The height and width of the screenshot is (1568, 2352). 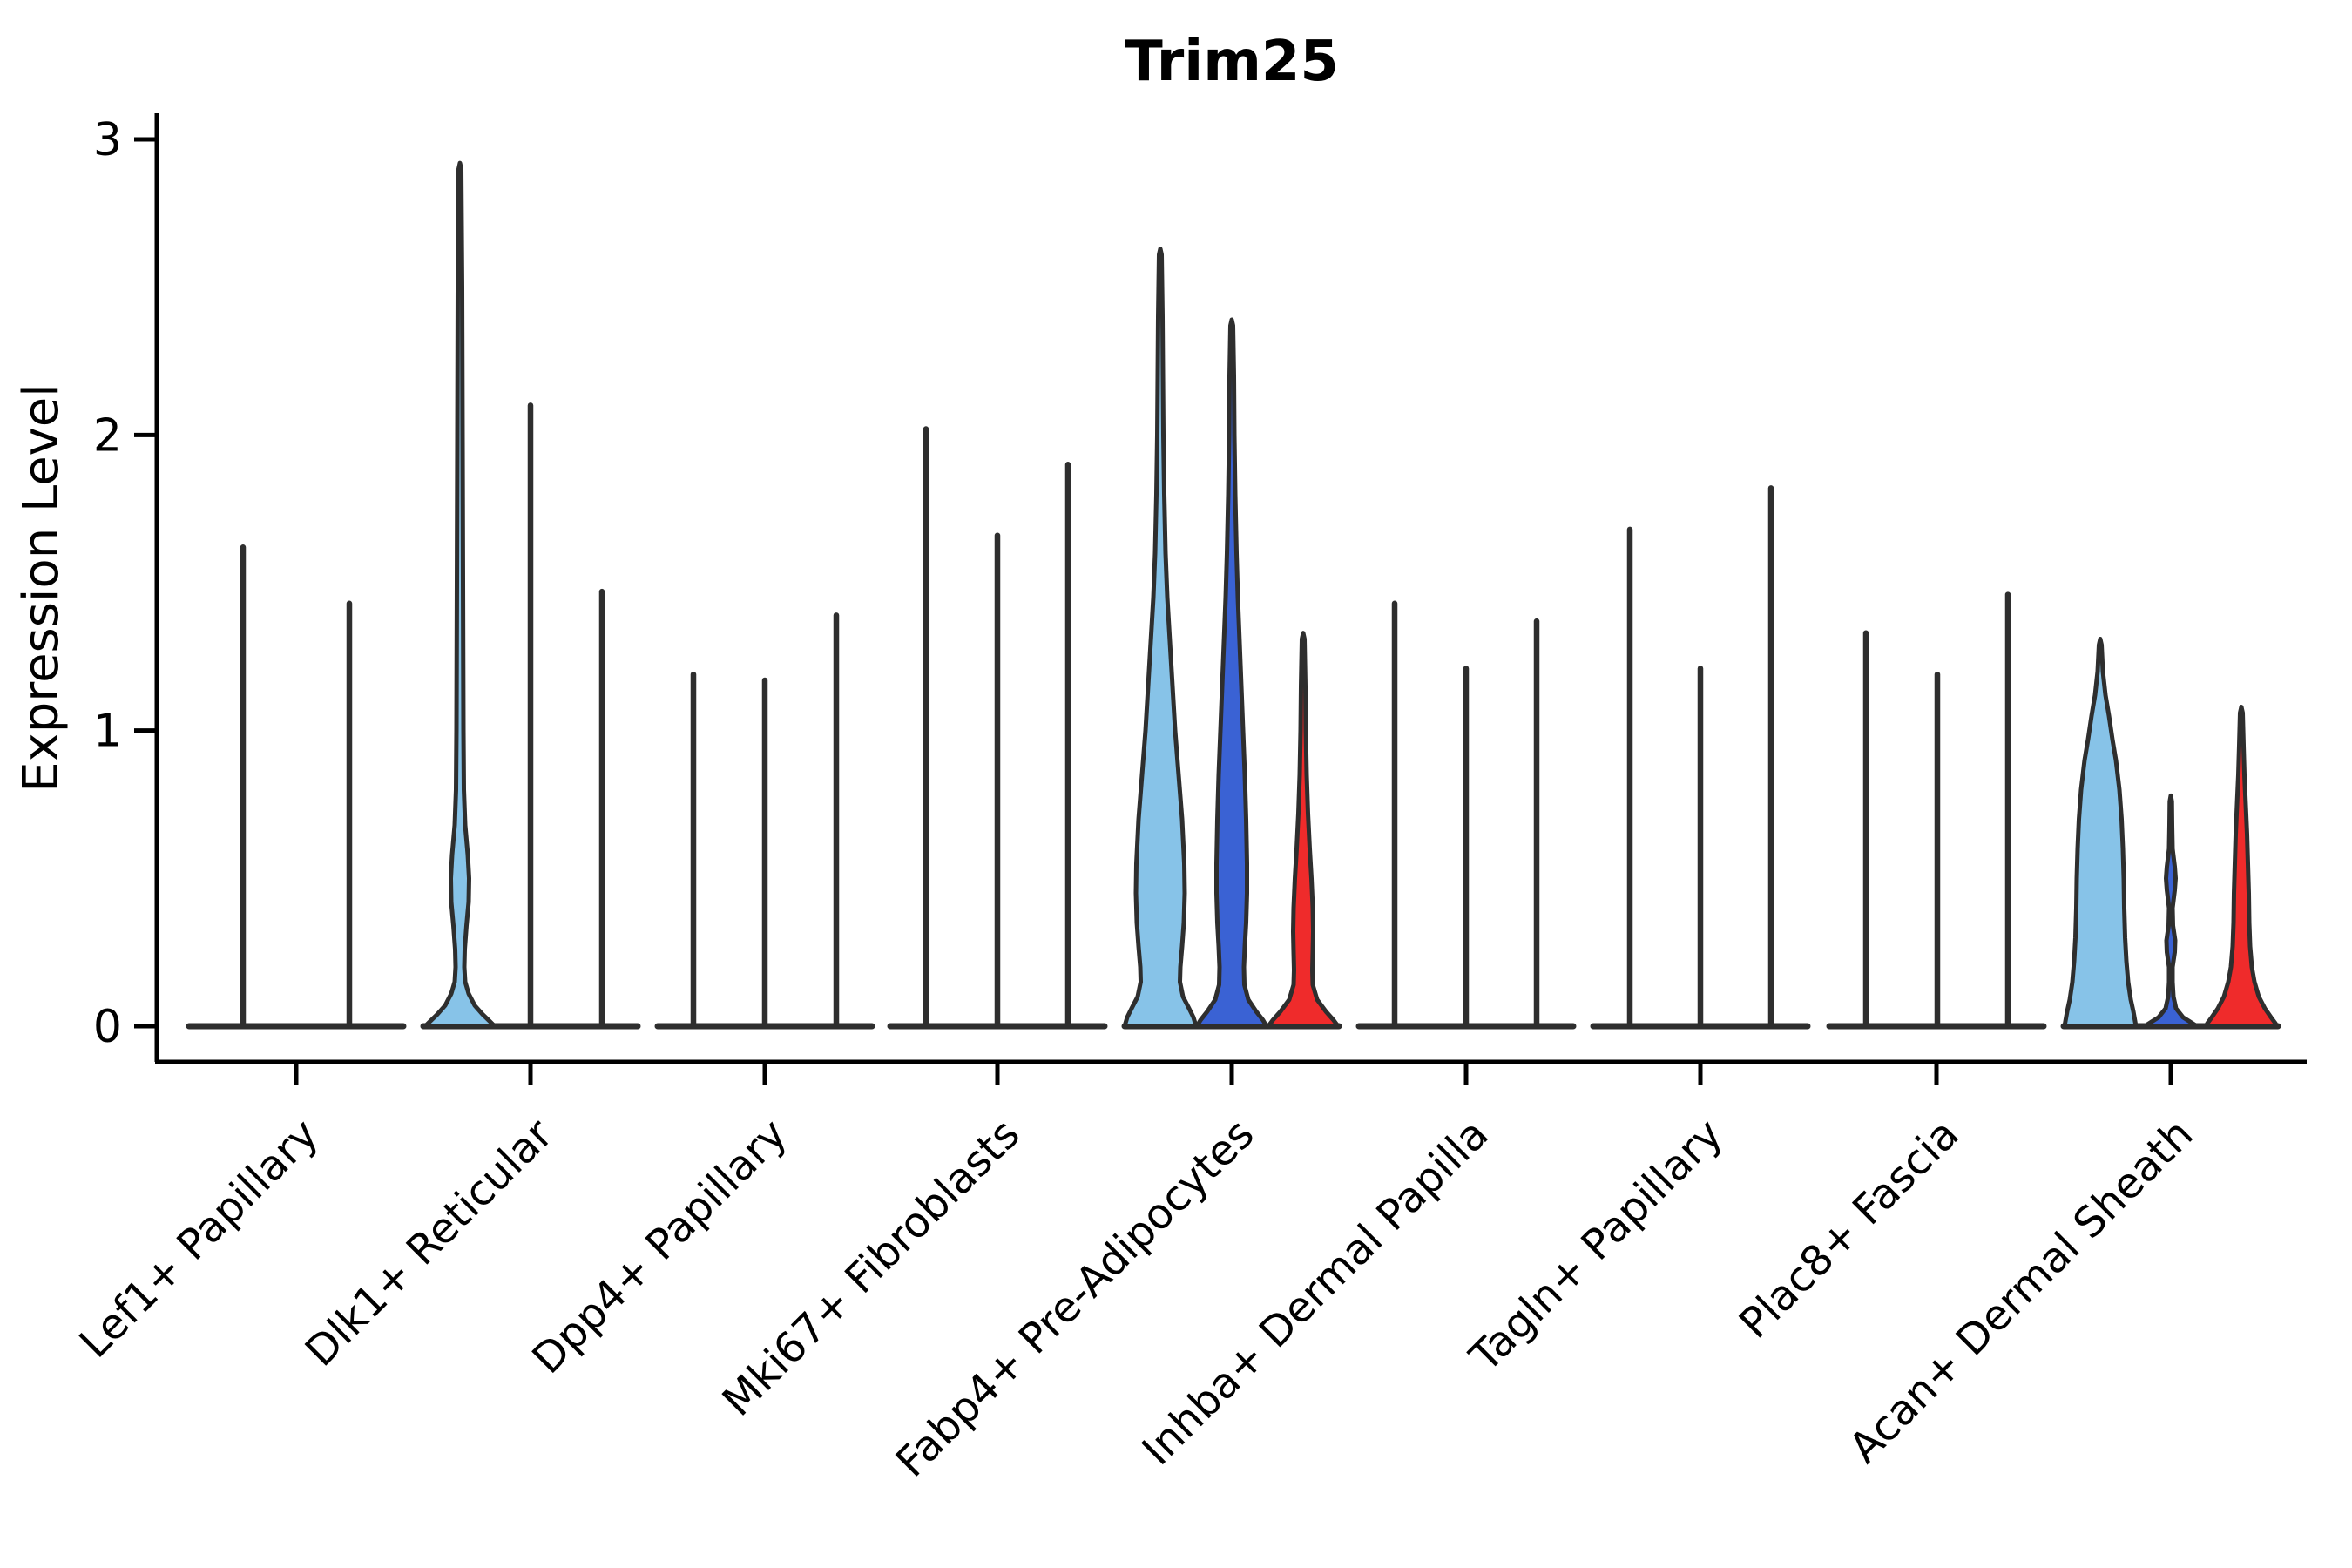 I want to click on x-tick-label: Plac8+ Fascia, so click(x=1850, y=1229).